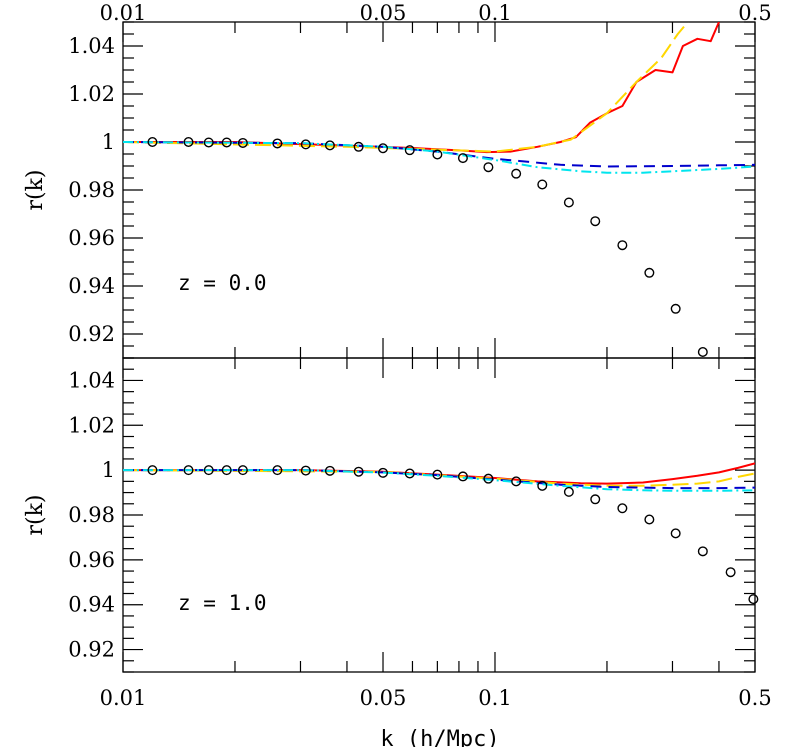  I want to click on series-line-dashed, so click(439, 154).